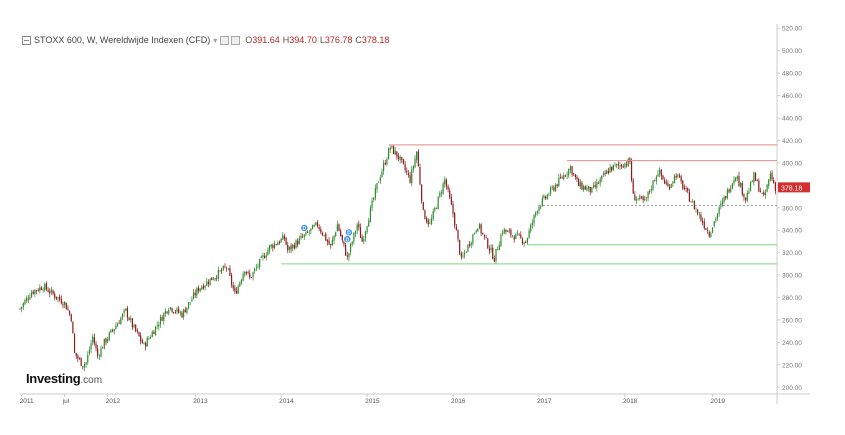  I want to click on caret-icon: ▾, so click(215, 40).